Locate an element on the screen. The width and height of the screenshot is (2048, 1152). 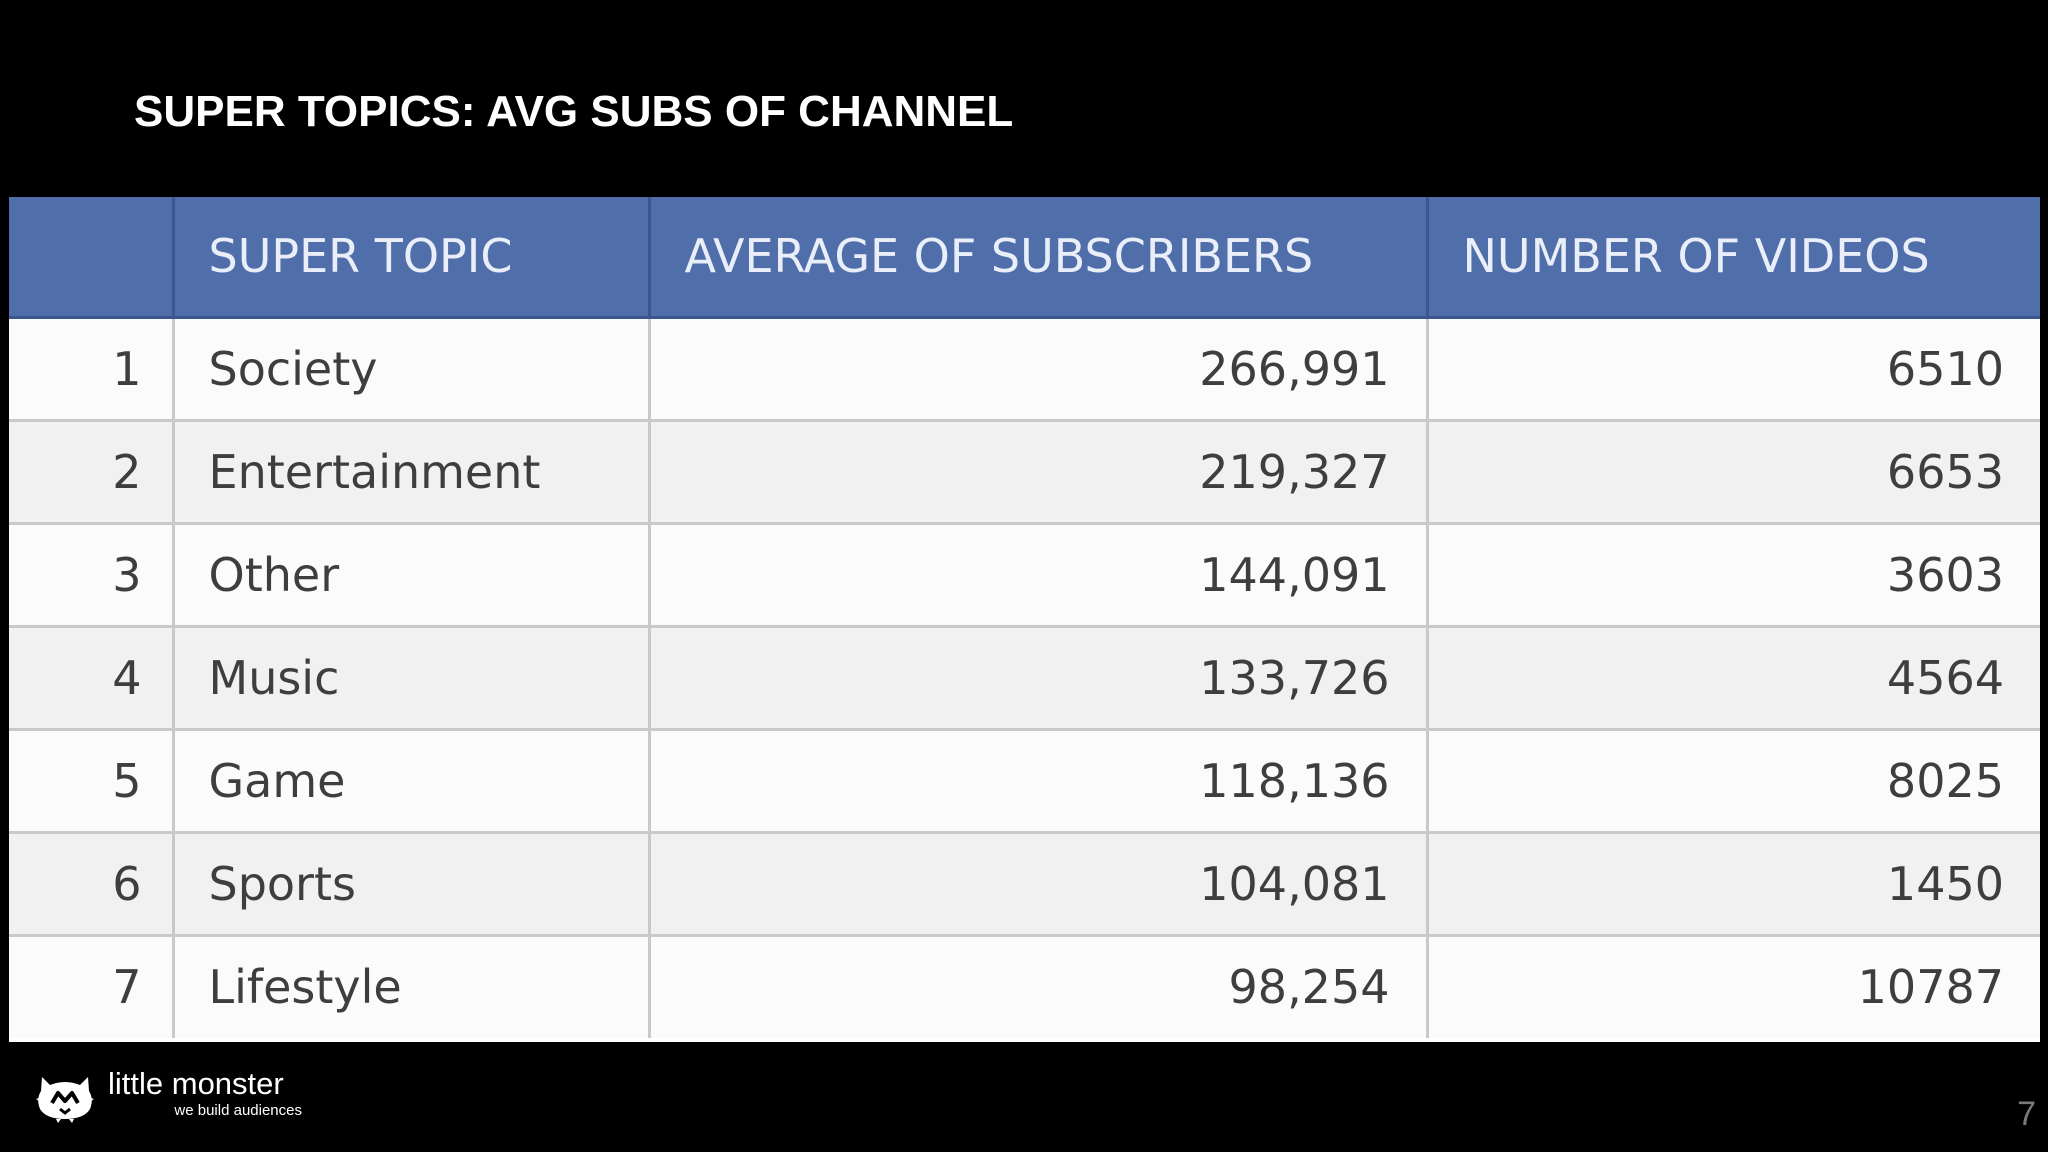
avg-subscribers-cell: 118,136 is located at coordinates (1039, 781).